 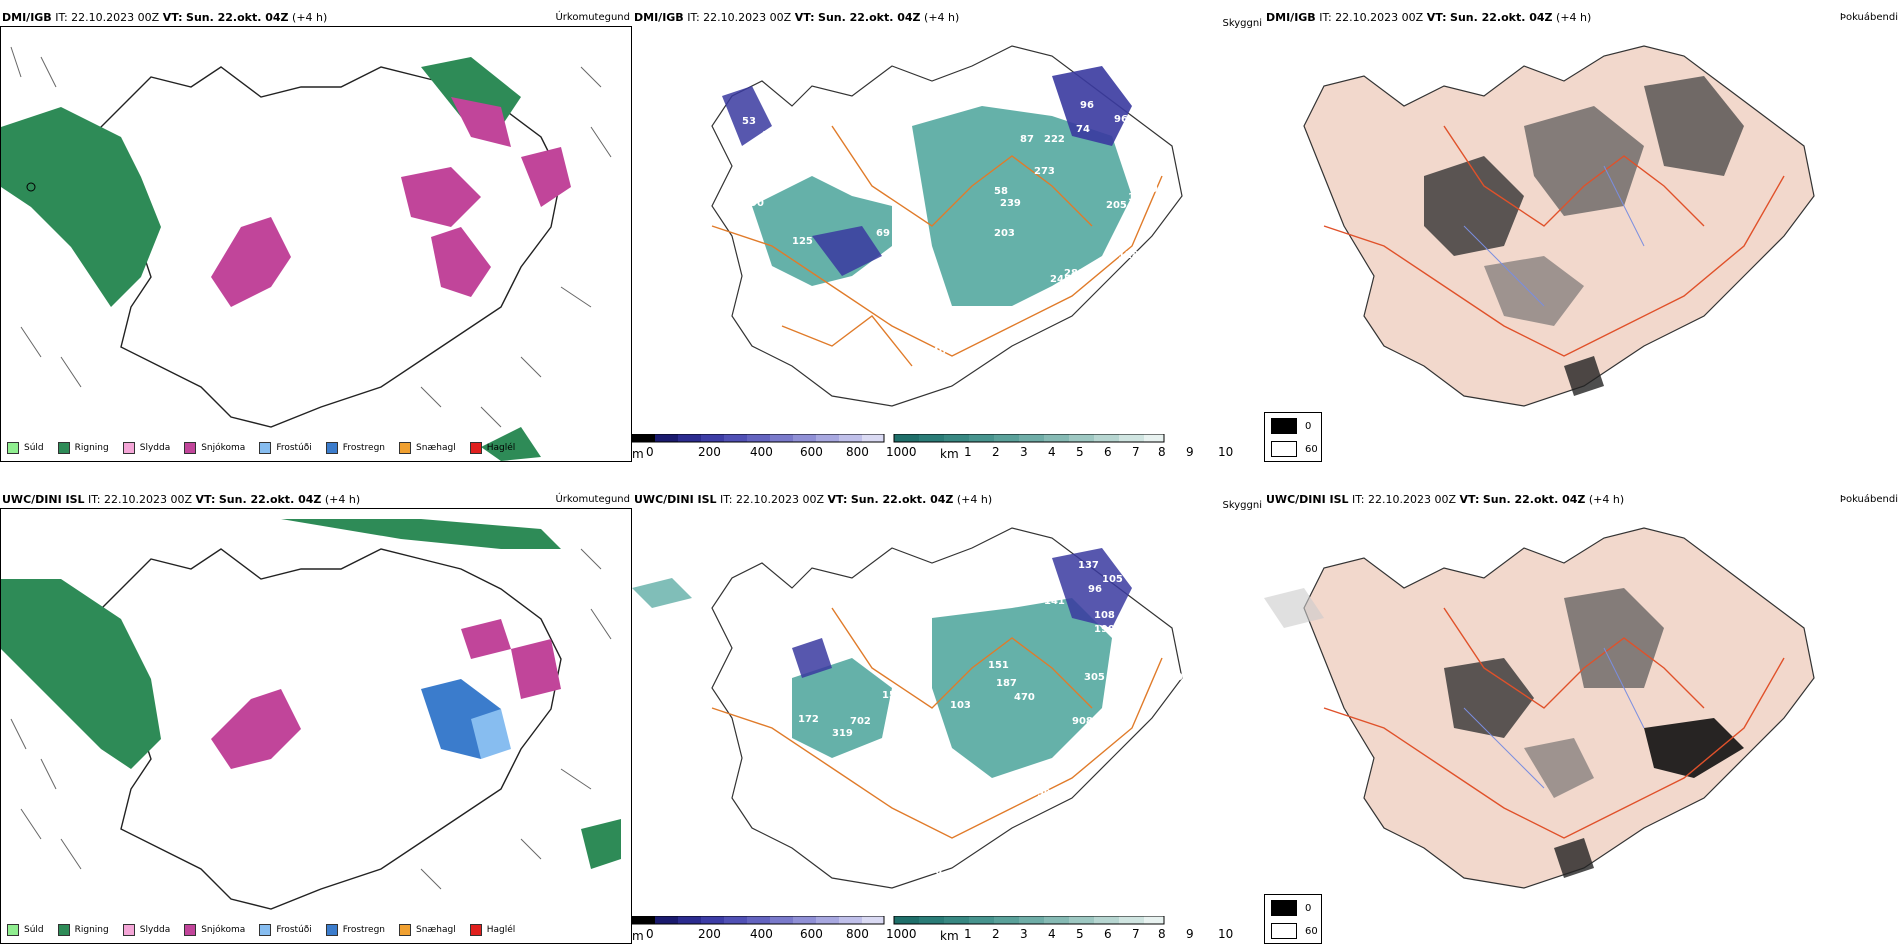 What do you see at coordinates (1868, 499) in the screenshot?
I see `panel-title: Þokuábendi` at bounding box center [1868, 499].